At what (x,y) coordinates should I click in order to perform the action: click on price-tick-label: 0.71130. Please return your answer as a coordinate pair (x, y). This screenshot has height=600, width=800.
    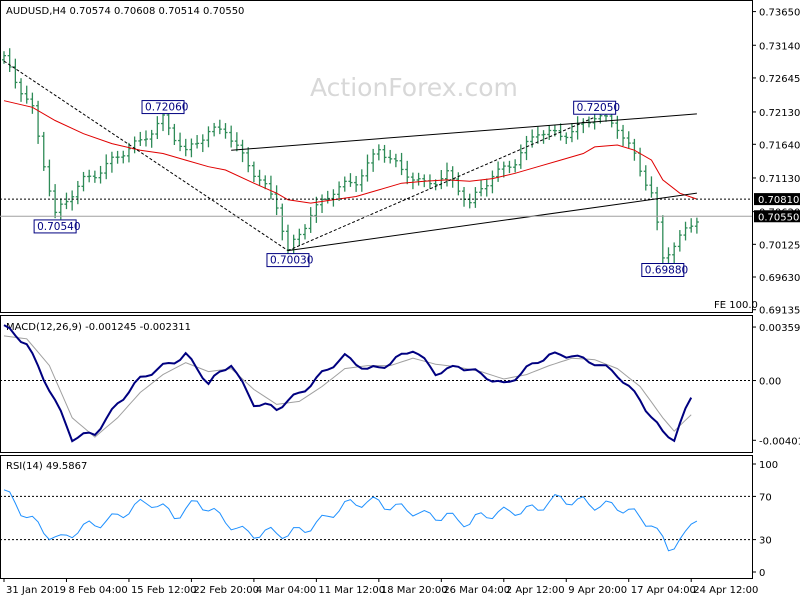
    Looking at the image, I should click on (779, 179).